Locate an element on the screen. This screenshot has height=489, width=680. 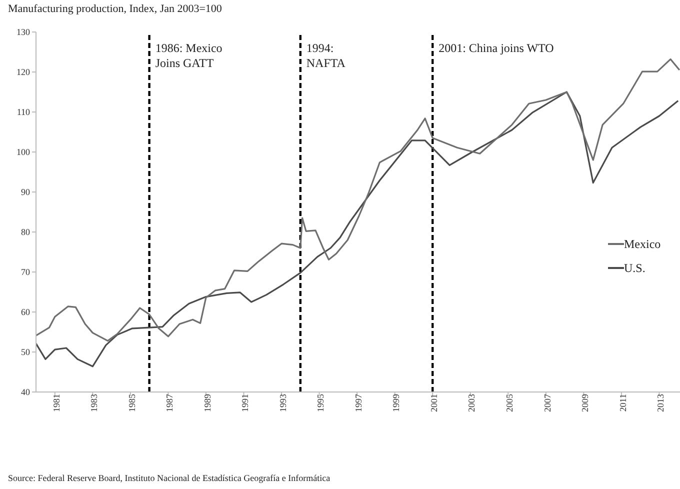
y-tick-label: 90 is located at coordinates (25, 192).